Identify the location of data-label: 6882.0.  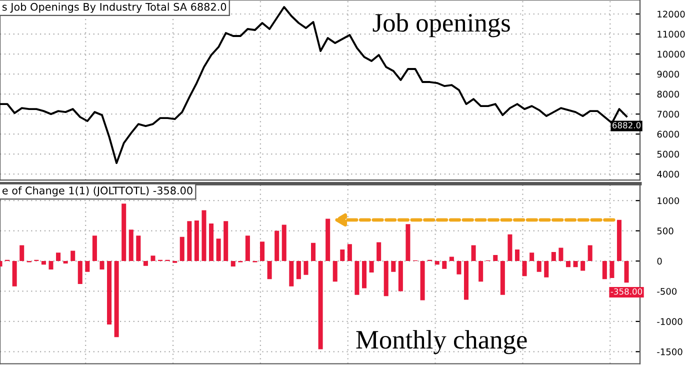
(626, 125).